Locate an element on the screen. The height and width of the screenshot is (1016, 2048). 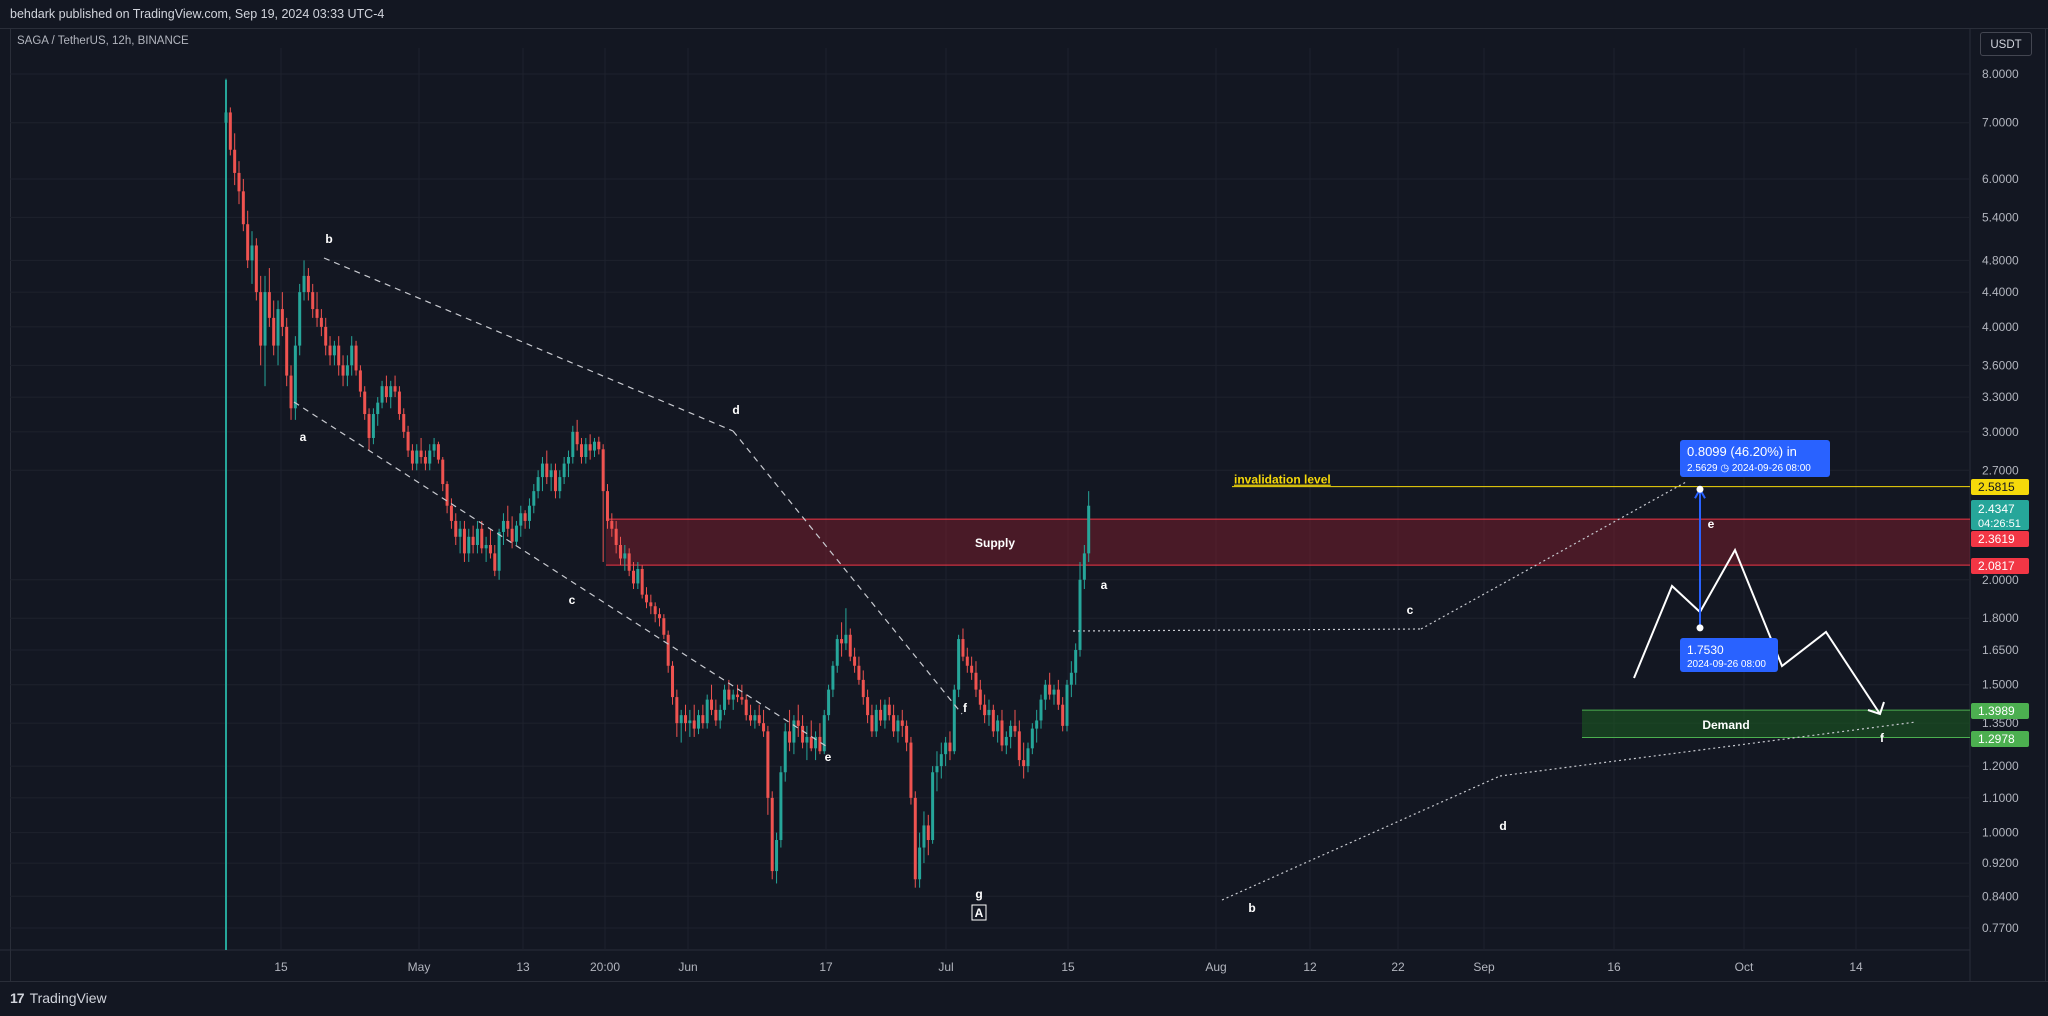
price-axis-label is located at coordinates (2000, 566).